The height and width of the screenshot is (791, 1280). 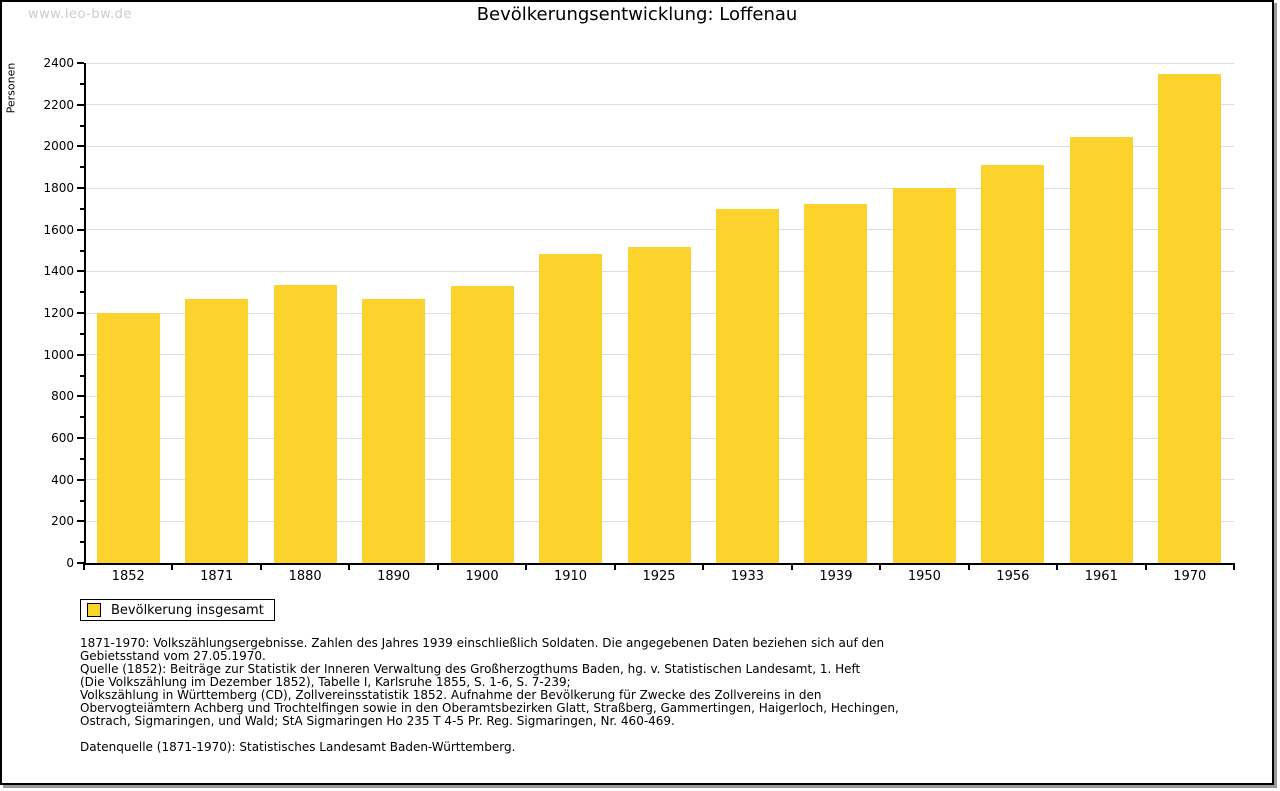 I want to click on bar-1900, so click(x=482, y=424).